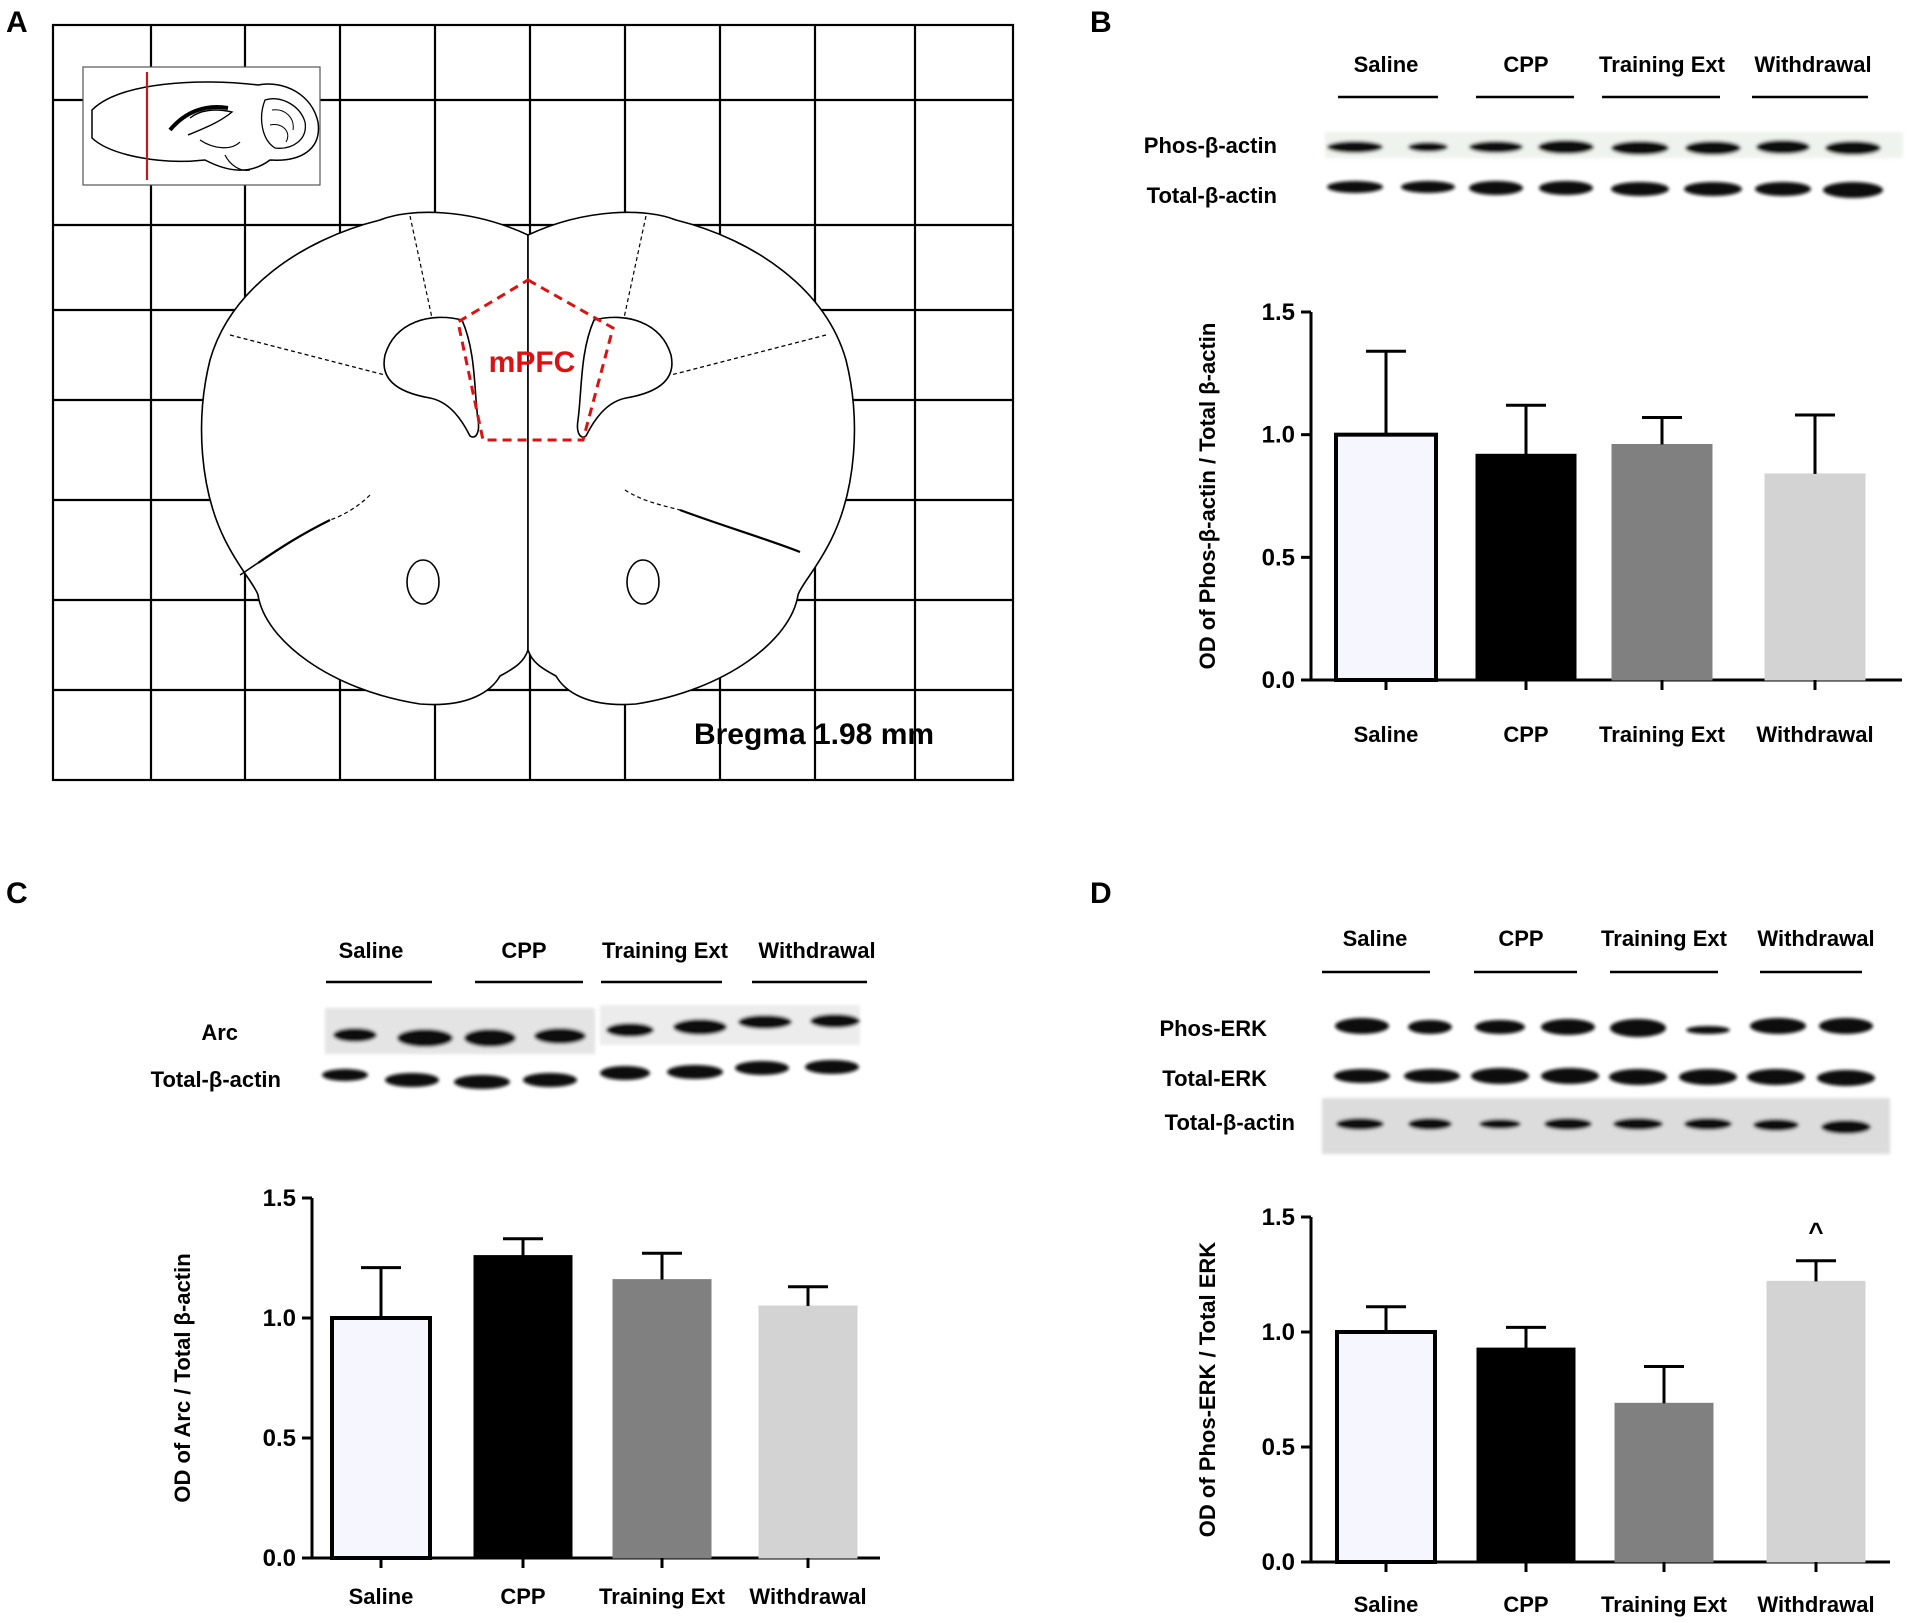  I want to click on blot-c-group-withdrawal: Withdrawal, so click(816, 950).